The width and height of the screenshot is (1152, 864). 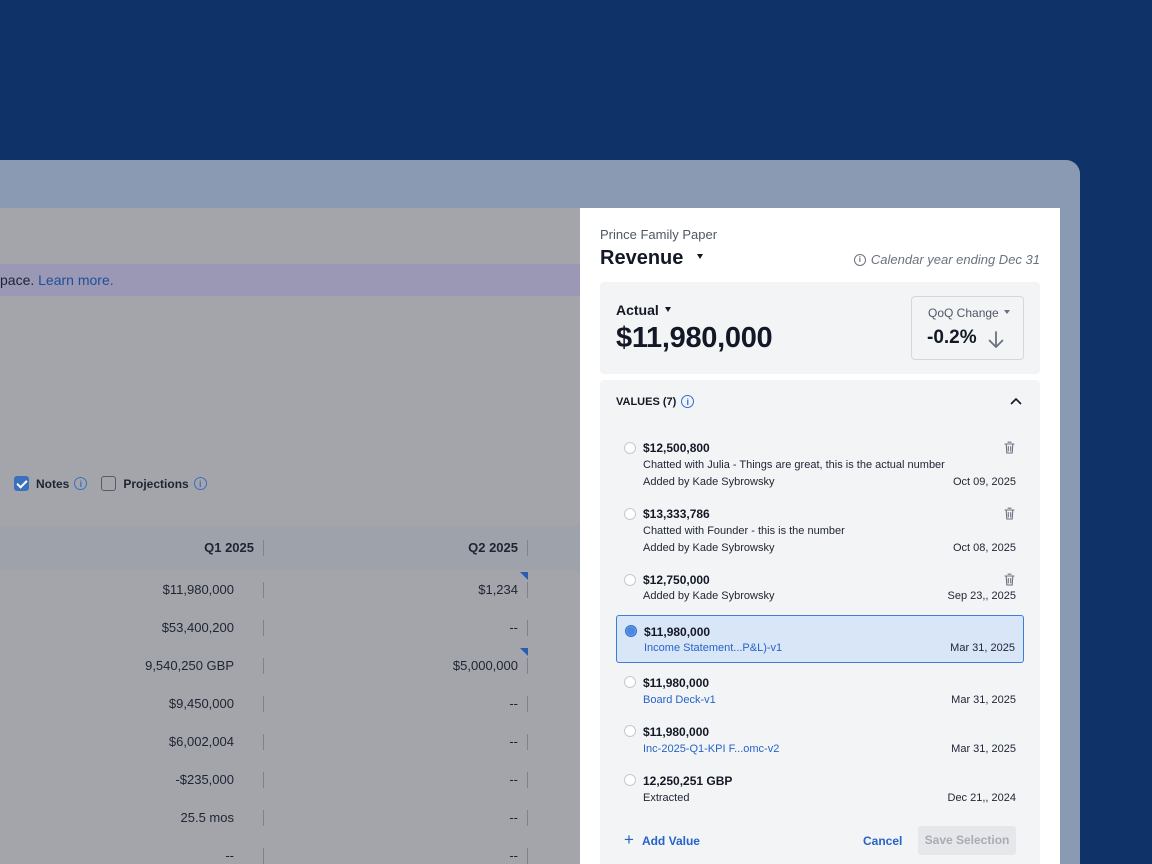 I want to click on qoq-change-box: QoQ Change -0.2%, so click(x=967, y=328).